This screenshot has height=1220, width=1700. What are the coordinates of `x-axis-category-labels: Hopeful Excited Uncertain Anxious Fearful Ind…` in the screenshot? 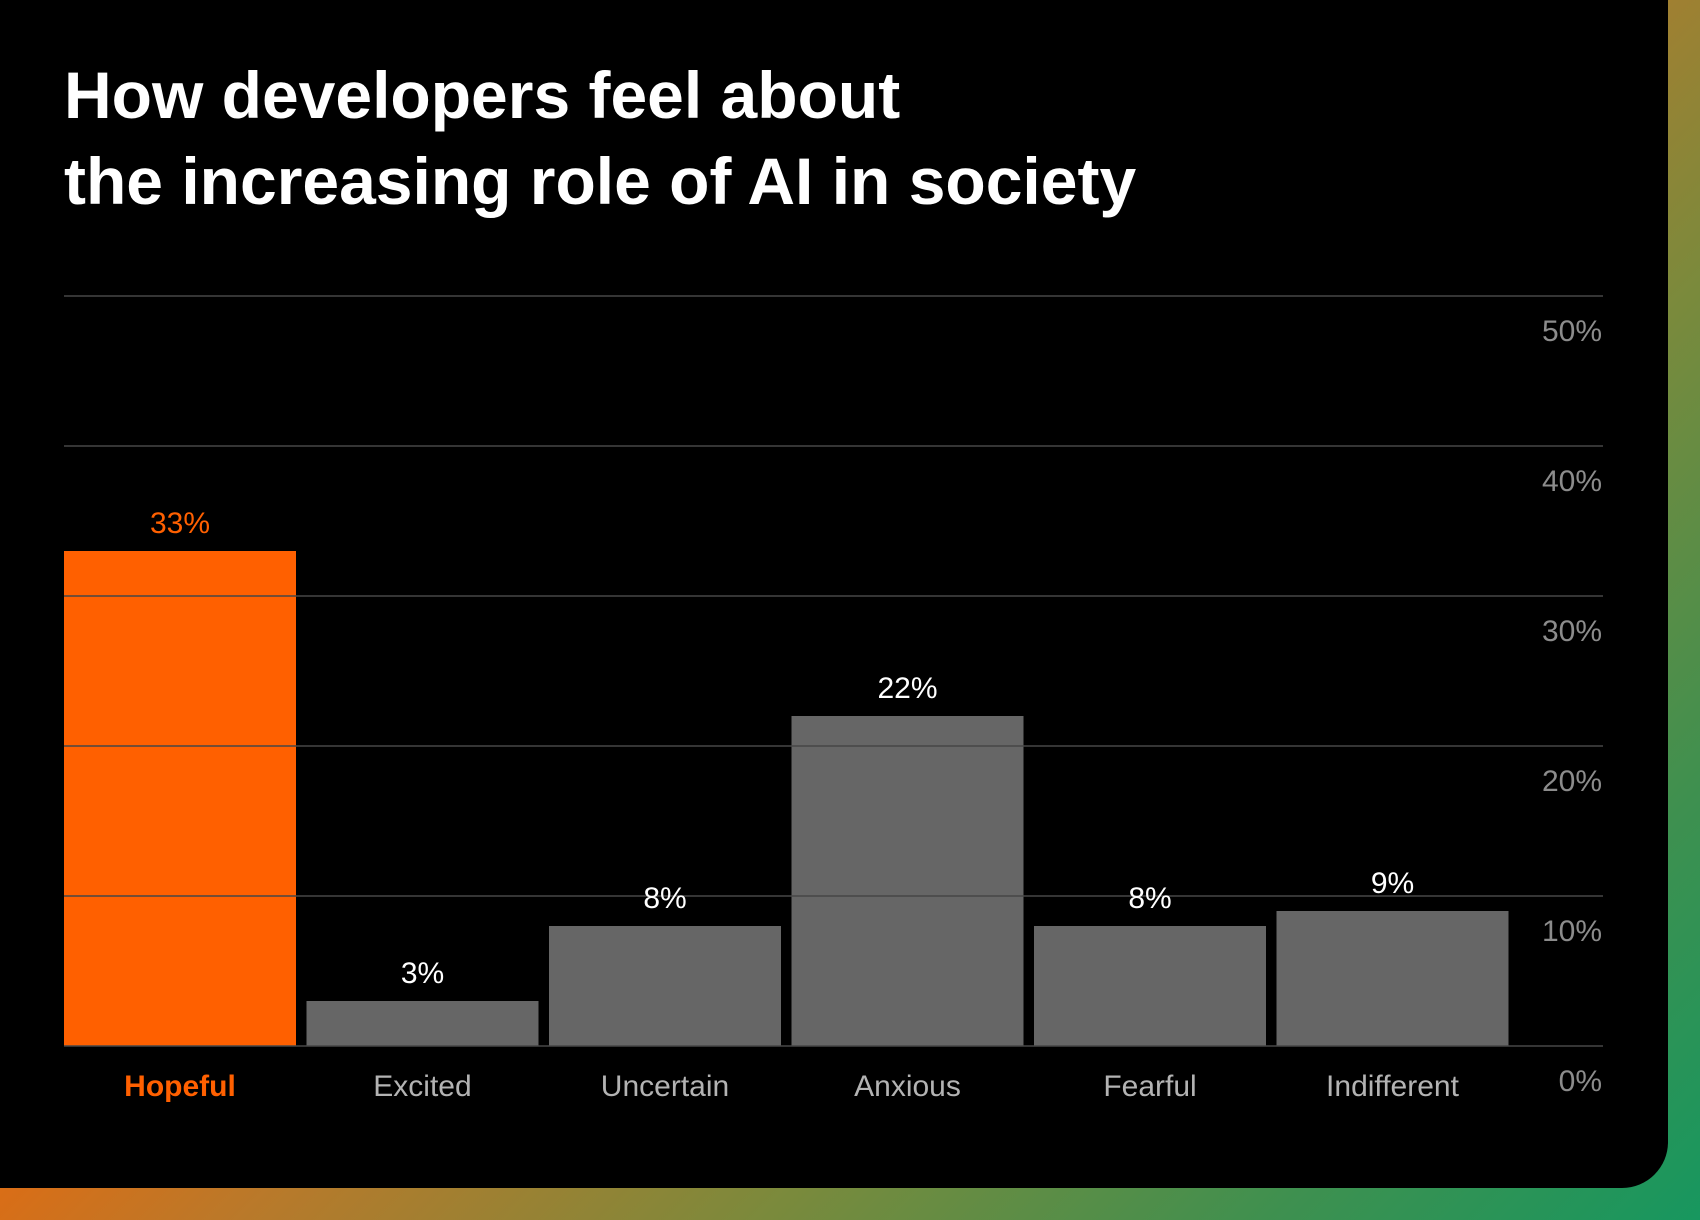 It's located at (791, 1086).